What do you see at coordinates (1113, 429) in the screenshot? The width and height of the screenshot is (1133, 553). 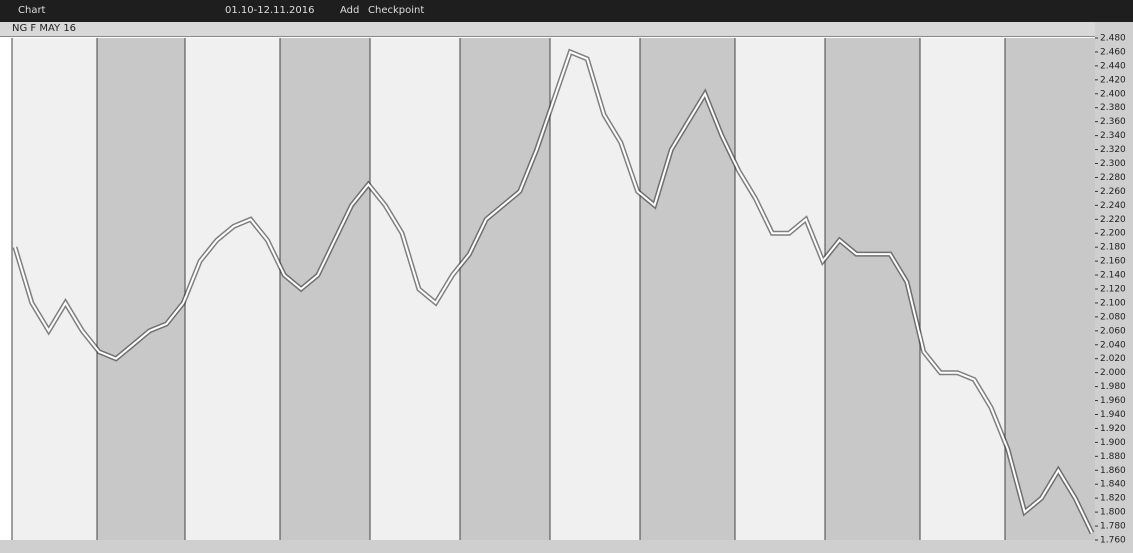 I see `y-tick-label: 1.920` at bounding box center [1113, 429].